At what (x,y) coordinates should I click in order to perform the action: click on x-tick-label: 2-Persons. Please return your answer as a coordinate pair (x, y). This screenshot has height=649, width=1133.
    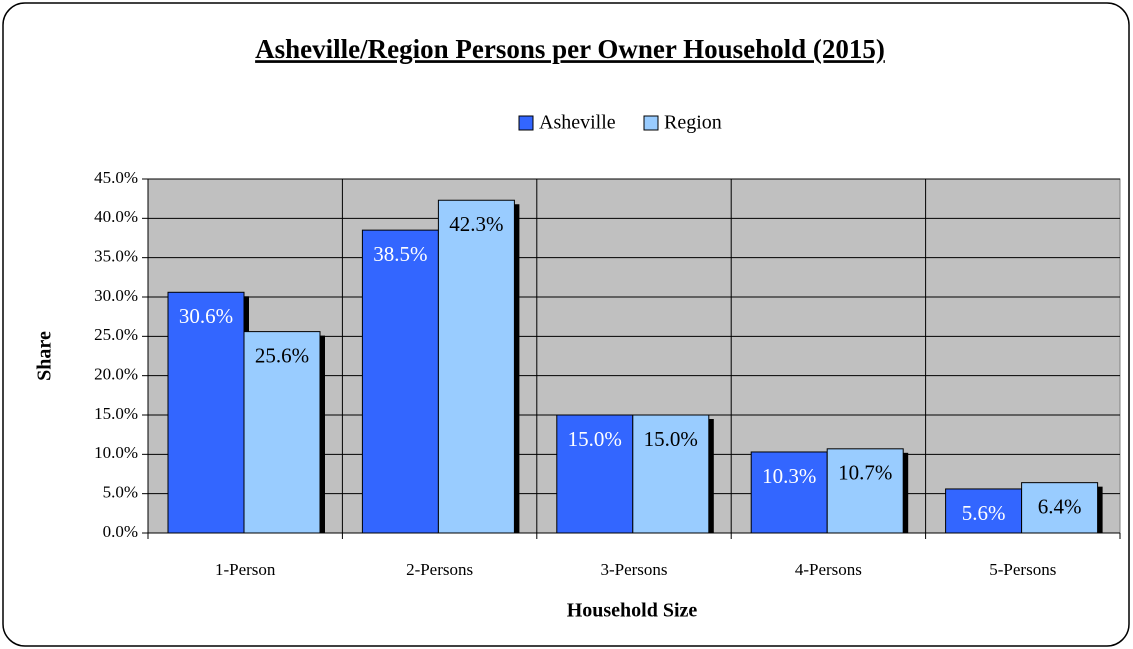
    Looking at the image, I should click on (439, 569).